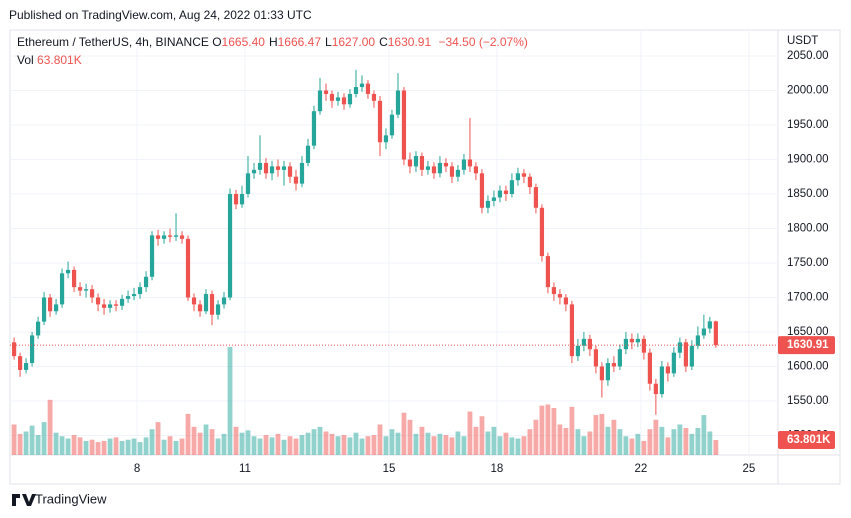 This screenshot has height=518, width=851. I want to click on x-tick-label: 8, so click(137, 469).